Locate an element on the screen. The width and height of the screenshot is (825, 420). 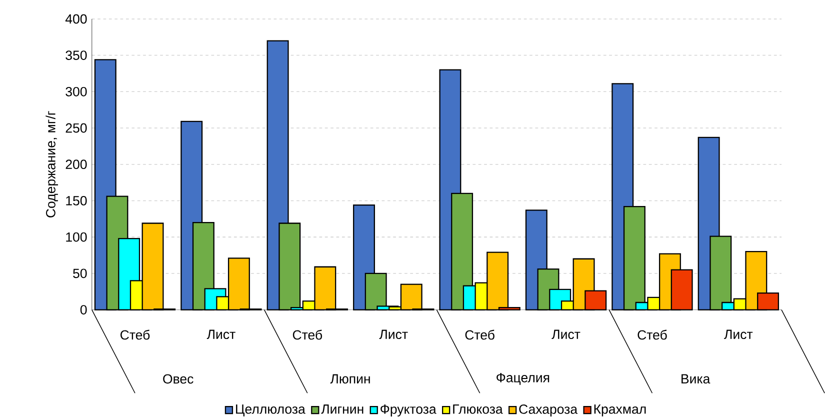
y-tick-label: 50 is located at coordinates (80, 273).